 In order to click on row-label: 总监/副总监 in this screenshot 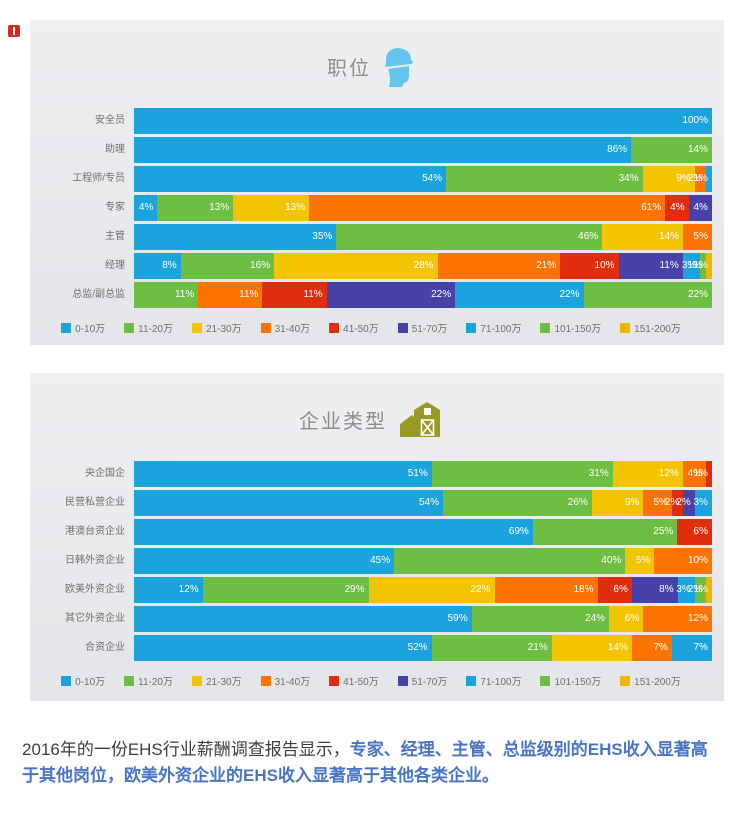, I will do `click(98, 294)`.